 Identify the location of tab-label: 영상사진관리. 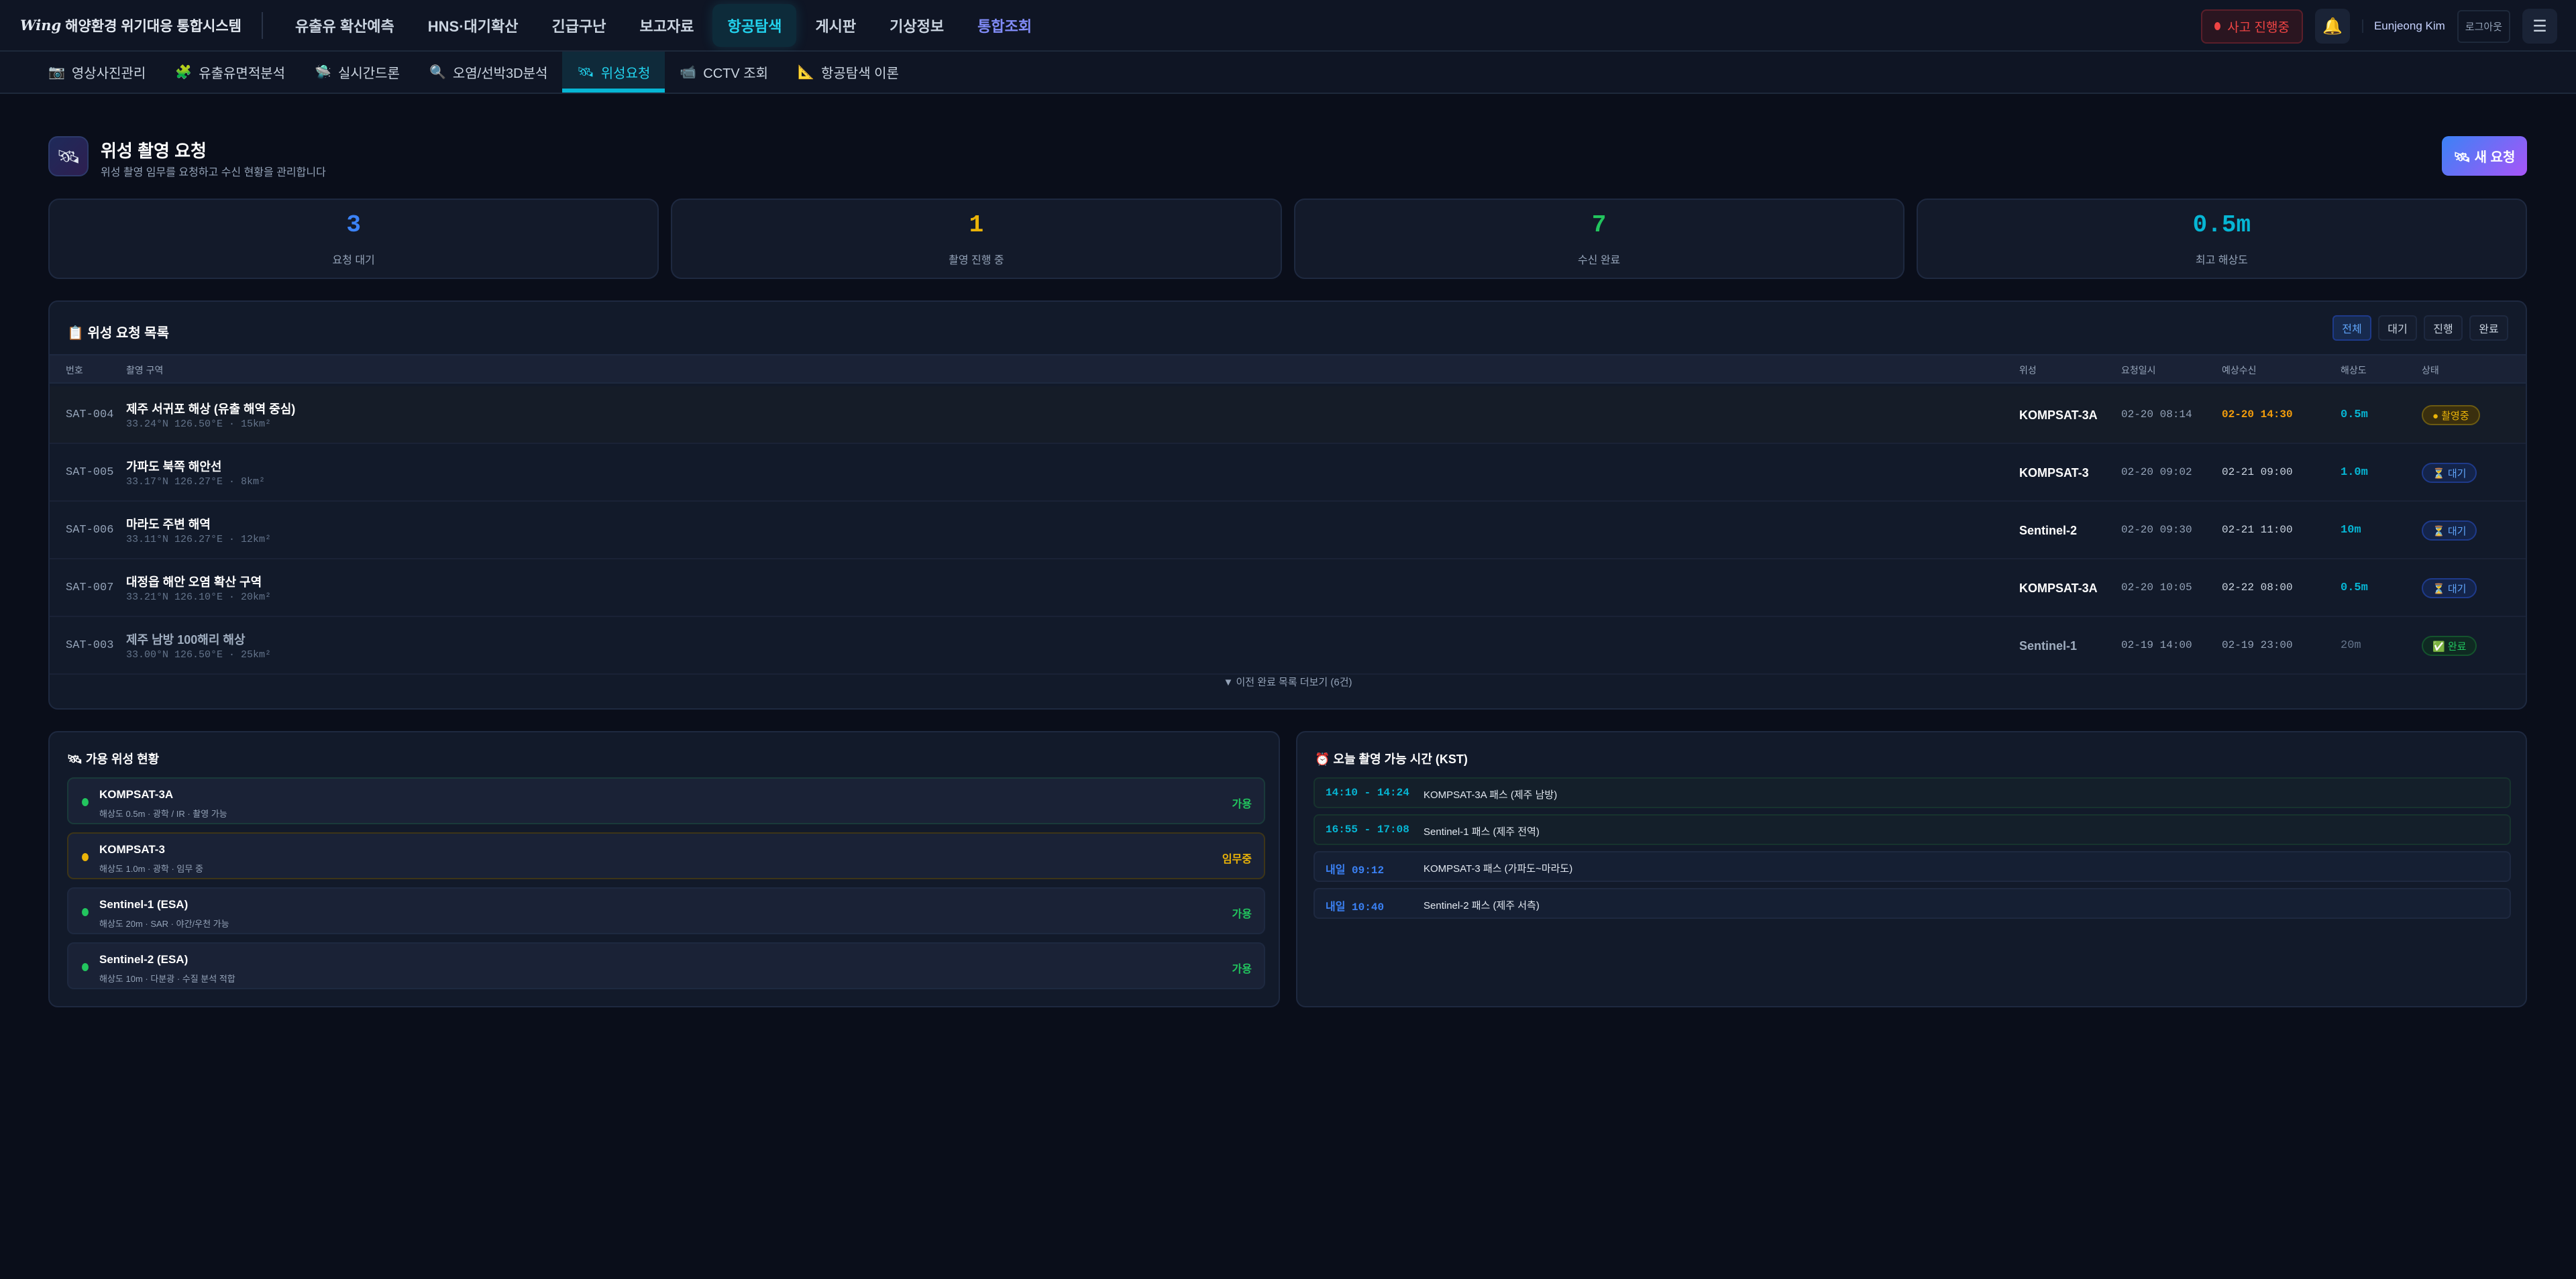
(108, 73).